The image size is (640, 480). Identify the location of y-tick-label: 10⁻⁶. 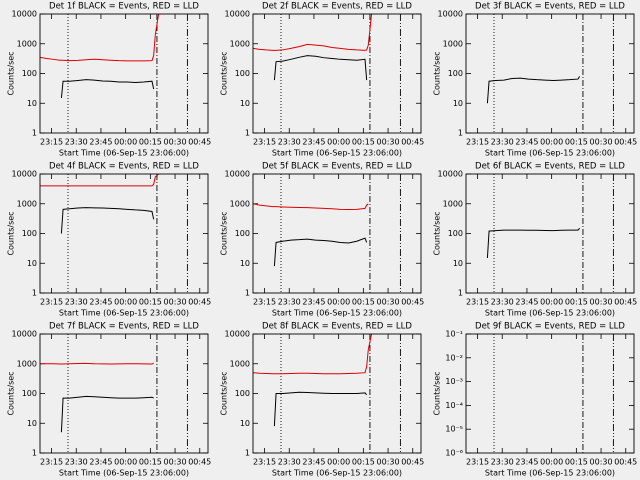
(454, 453).